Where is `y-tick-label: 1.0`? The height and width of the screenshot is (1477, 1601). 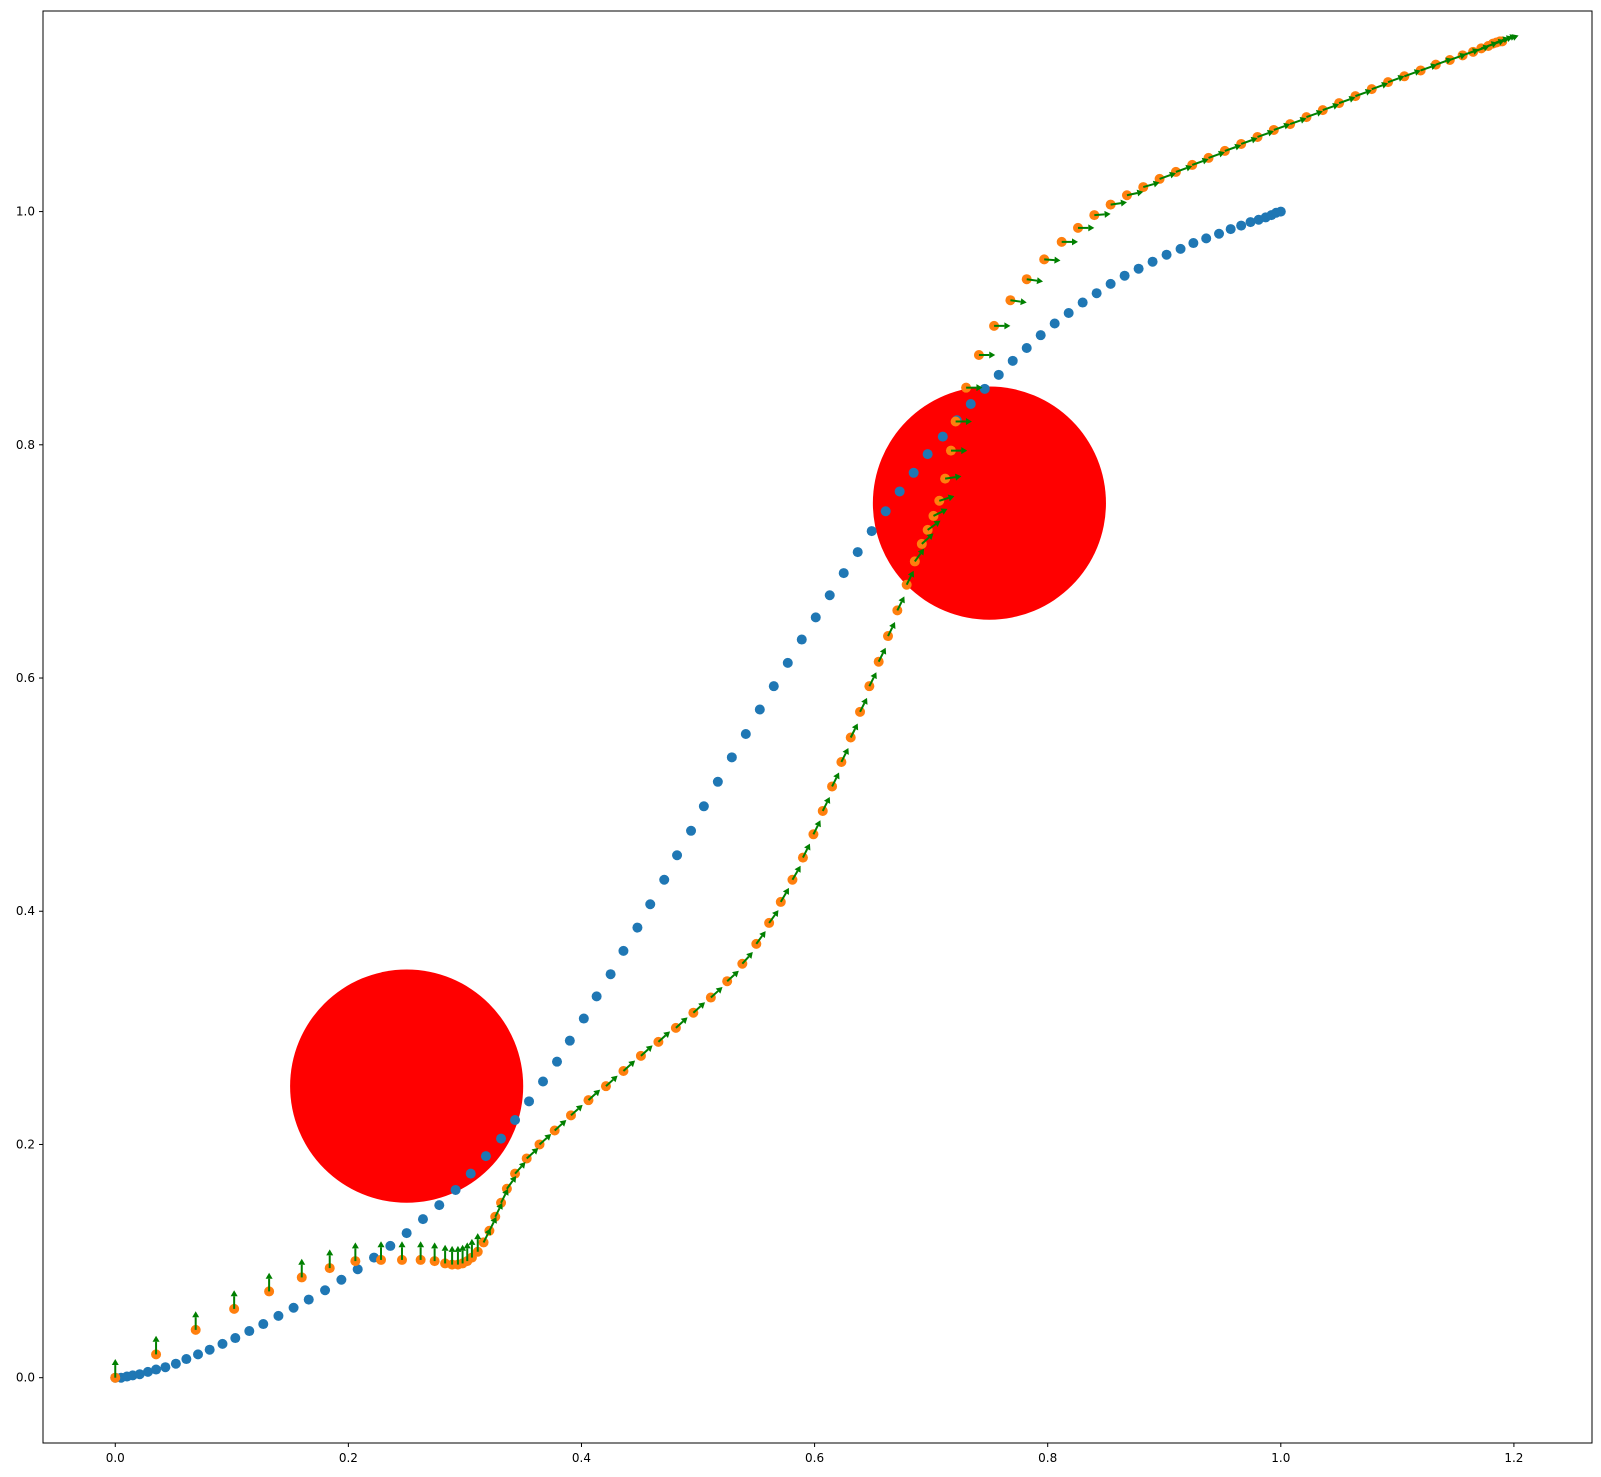
y-tick-label: 1.0 is located at coordinates (25, 212).